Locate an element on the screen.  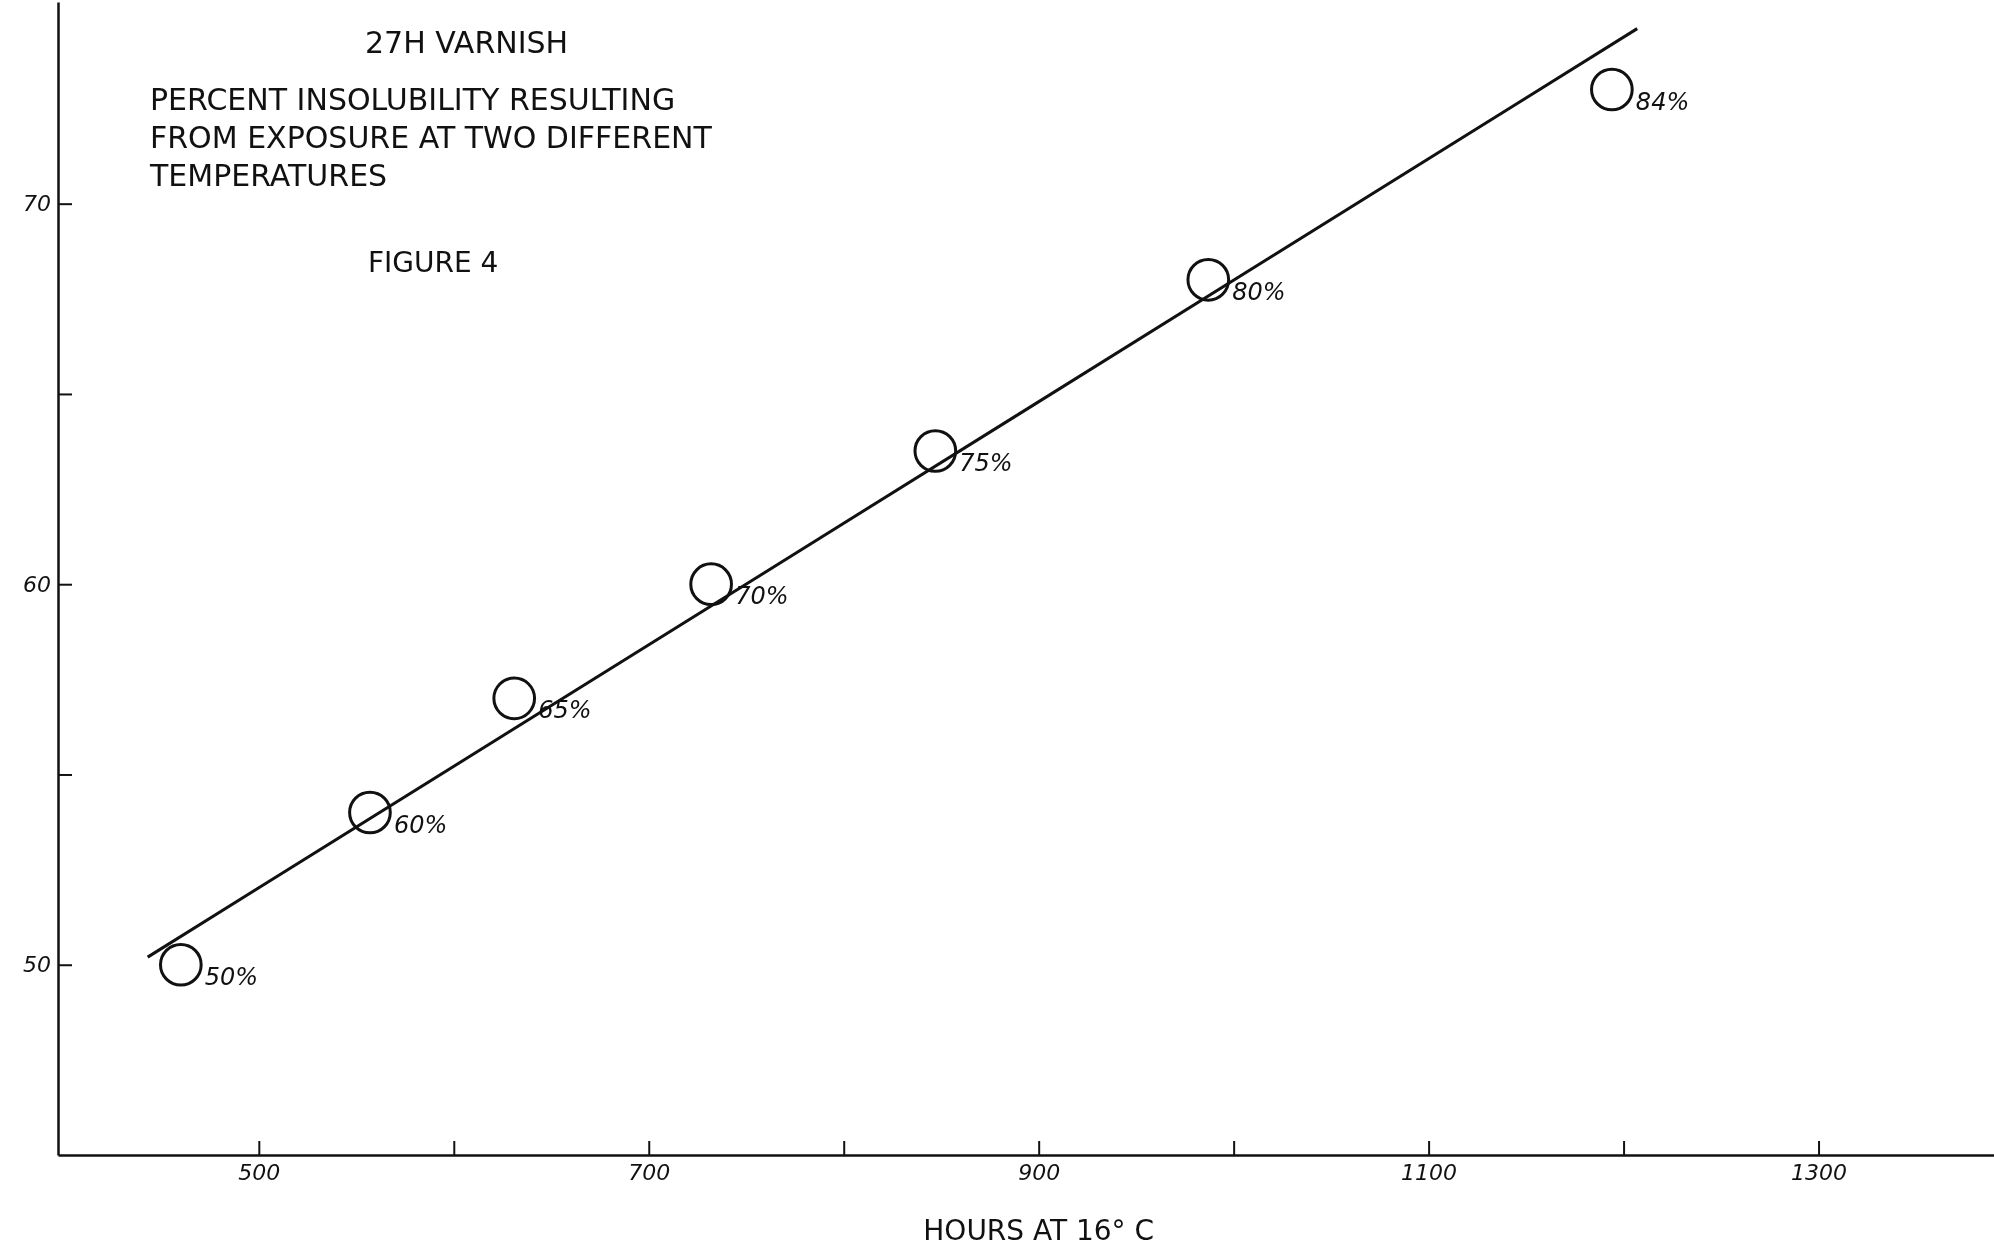
x-tick-label: 1300 is located at coordinates (1819, 1172).